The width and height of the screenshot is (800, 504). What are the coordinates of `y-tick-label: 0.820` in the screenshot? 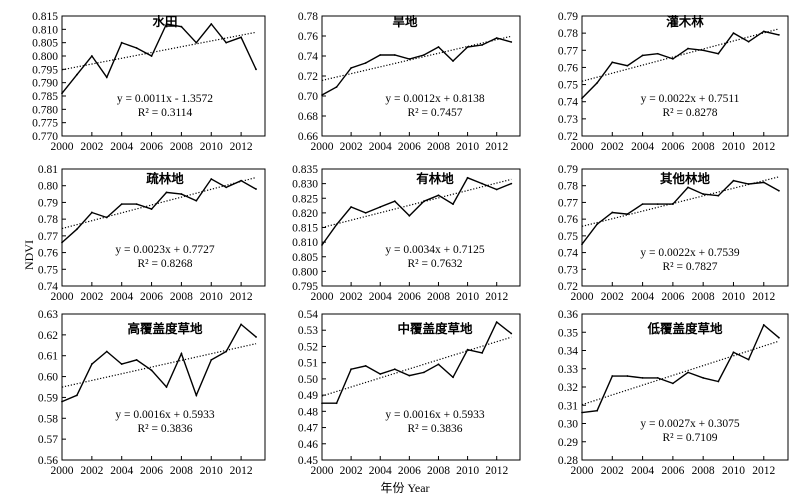 It's located at (305, 214).